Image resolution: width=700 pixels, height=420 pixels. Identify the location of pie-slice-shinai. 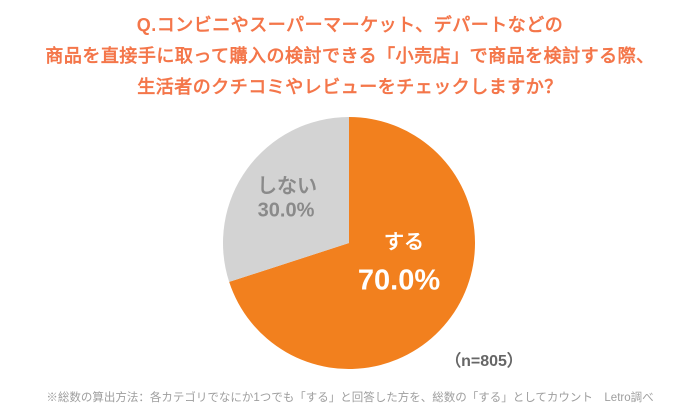
(286, 199).